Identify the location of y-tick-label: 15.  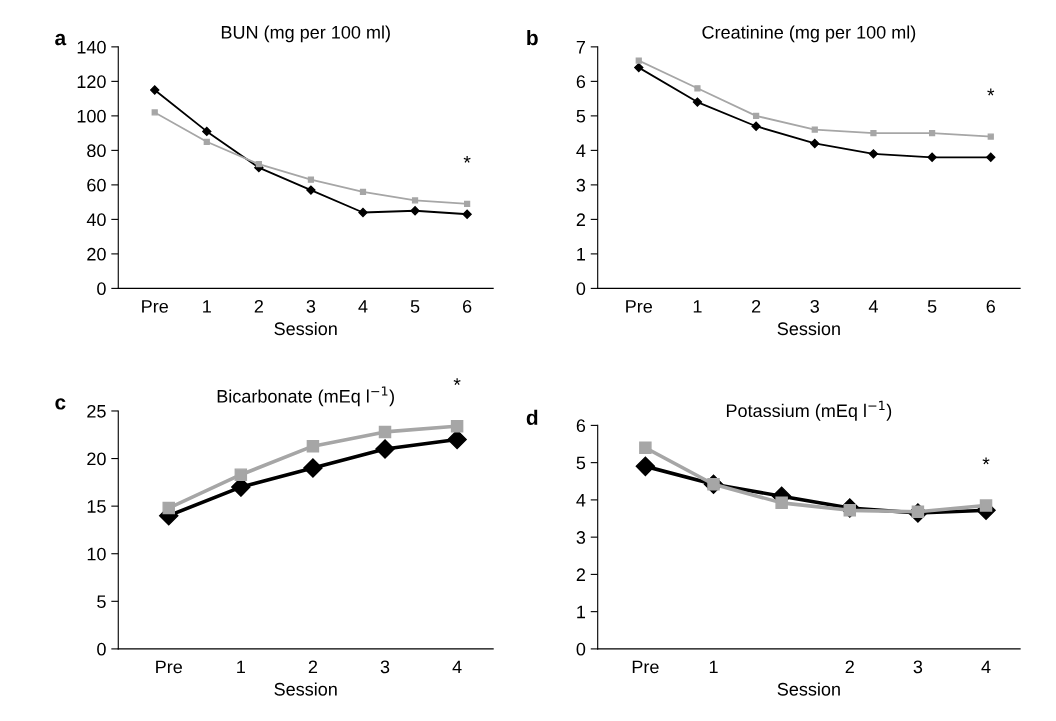
(96, 506).